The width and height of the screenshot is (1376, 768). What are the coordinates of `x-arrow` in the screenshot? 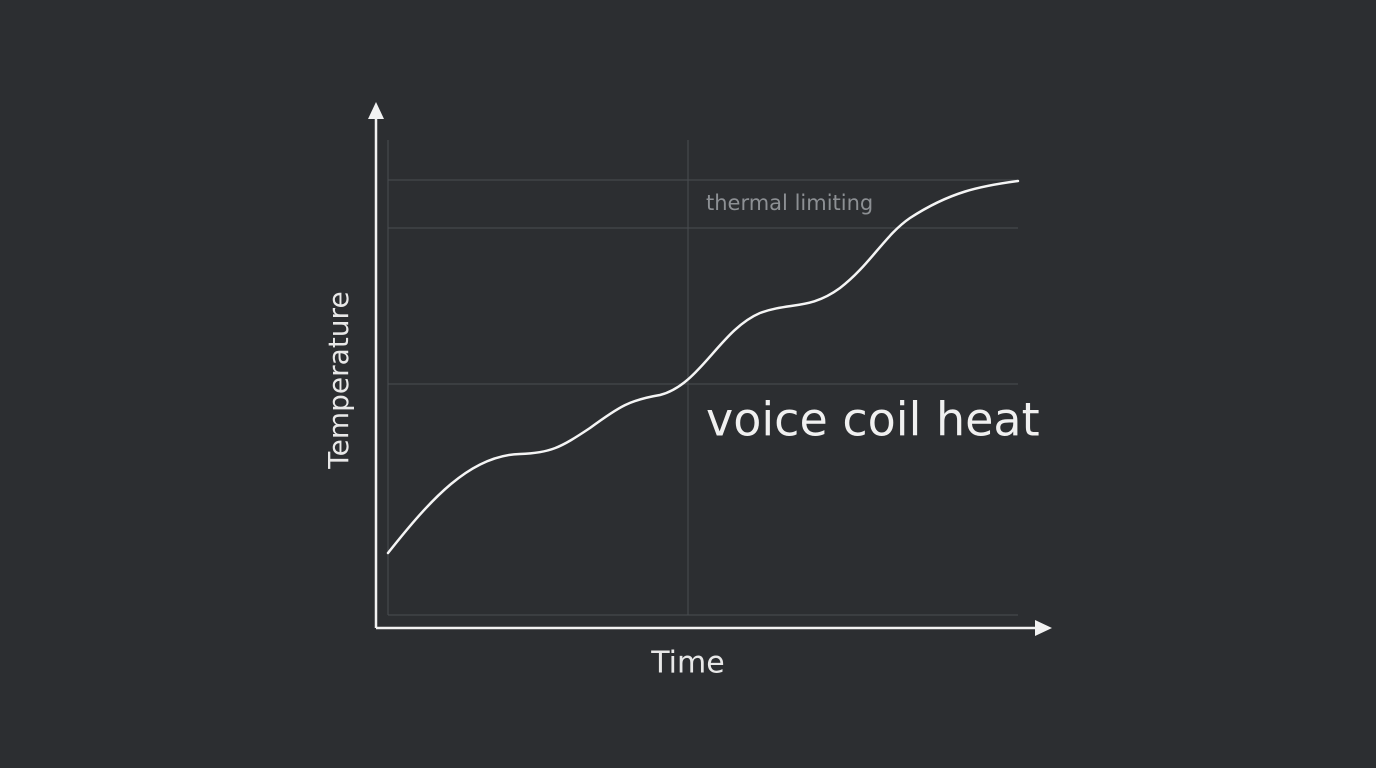 It's located at (1043, 628).